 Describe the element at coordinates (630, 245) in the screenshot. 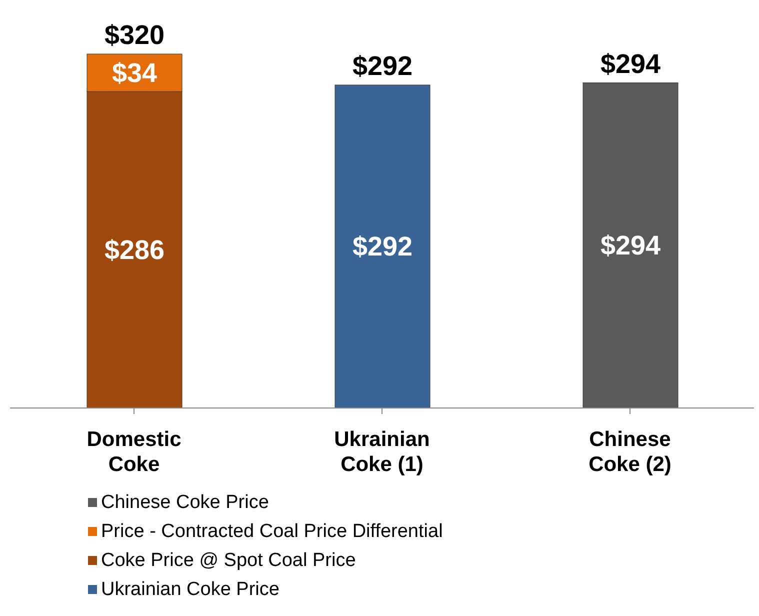

I see `data-label: $294` at that location.